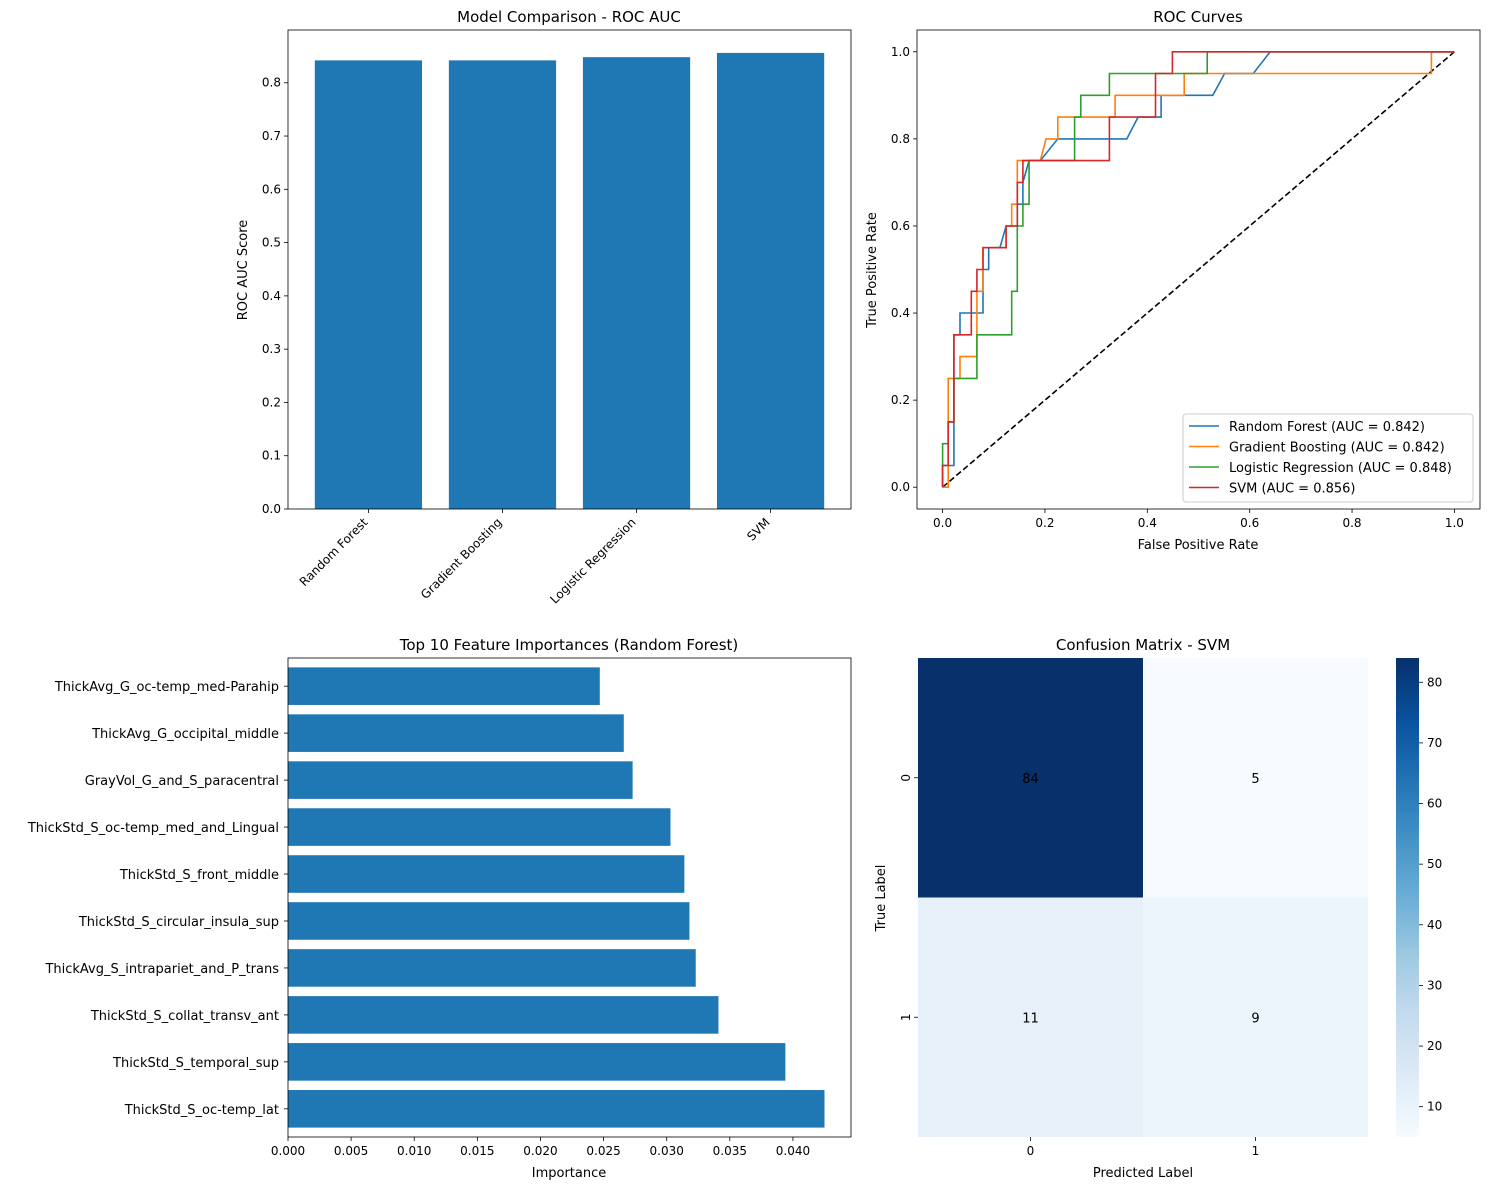 The height and width of the screenshot is (1194, 1489). What do you see at coordinates (900, 139) in the screenshot?
I see `roc-y-tick-label-4: 0.8` at bounding box center [900, 139].